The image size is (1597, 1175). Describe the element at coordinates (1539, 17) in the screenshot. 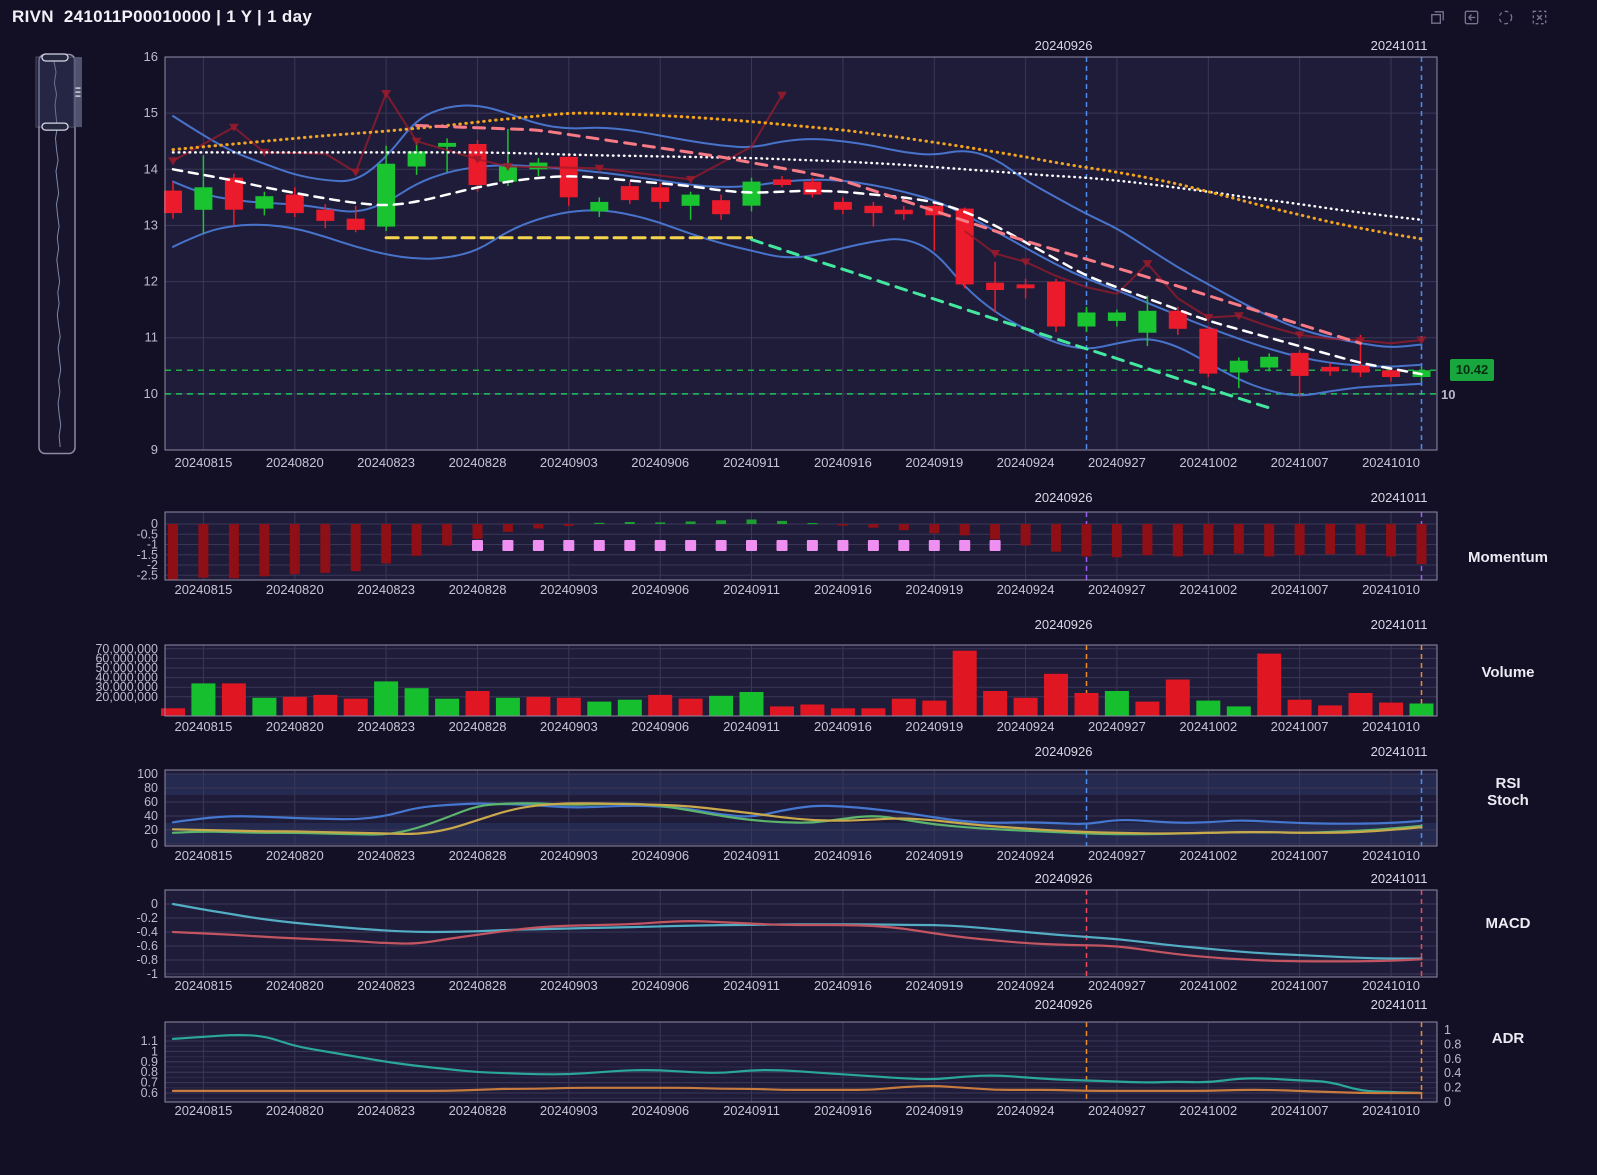

I see `clear-selection-icon` at that location.